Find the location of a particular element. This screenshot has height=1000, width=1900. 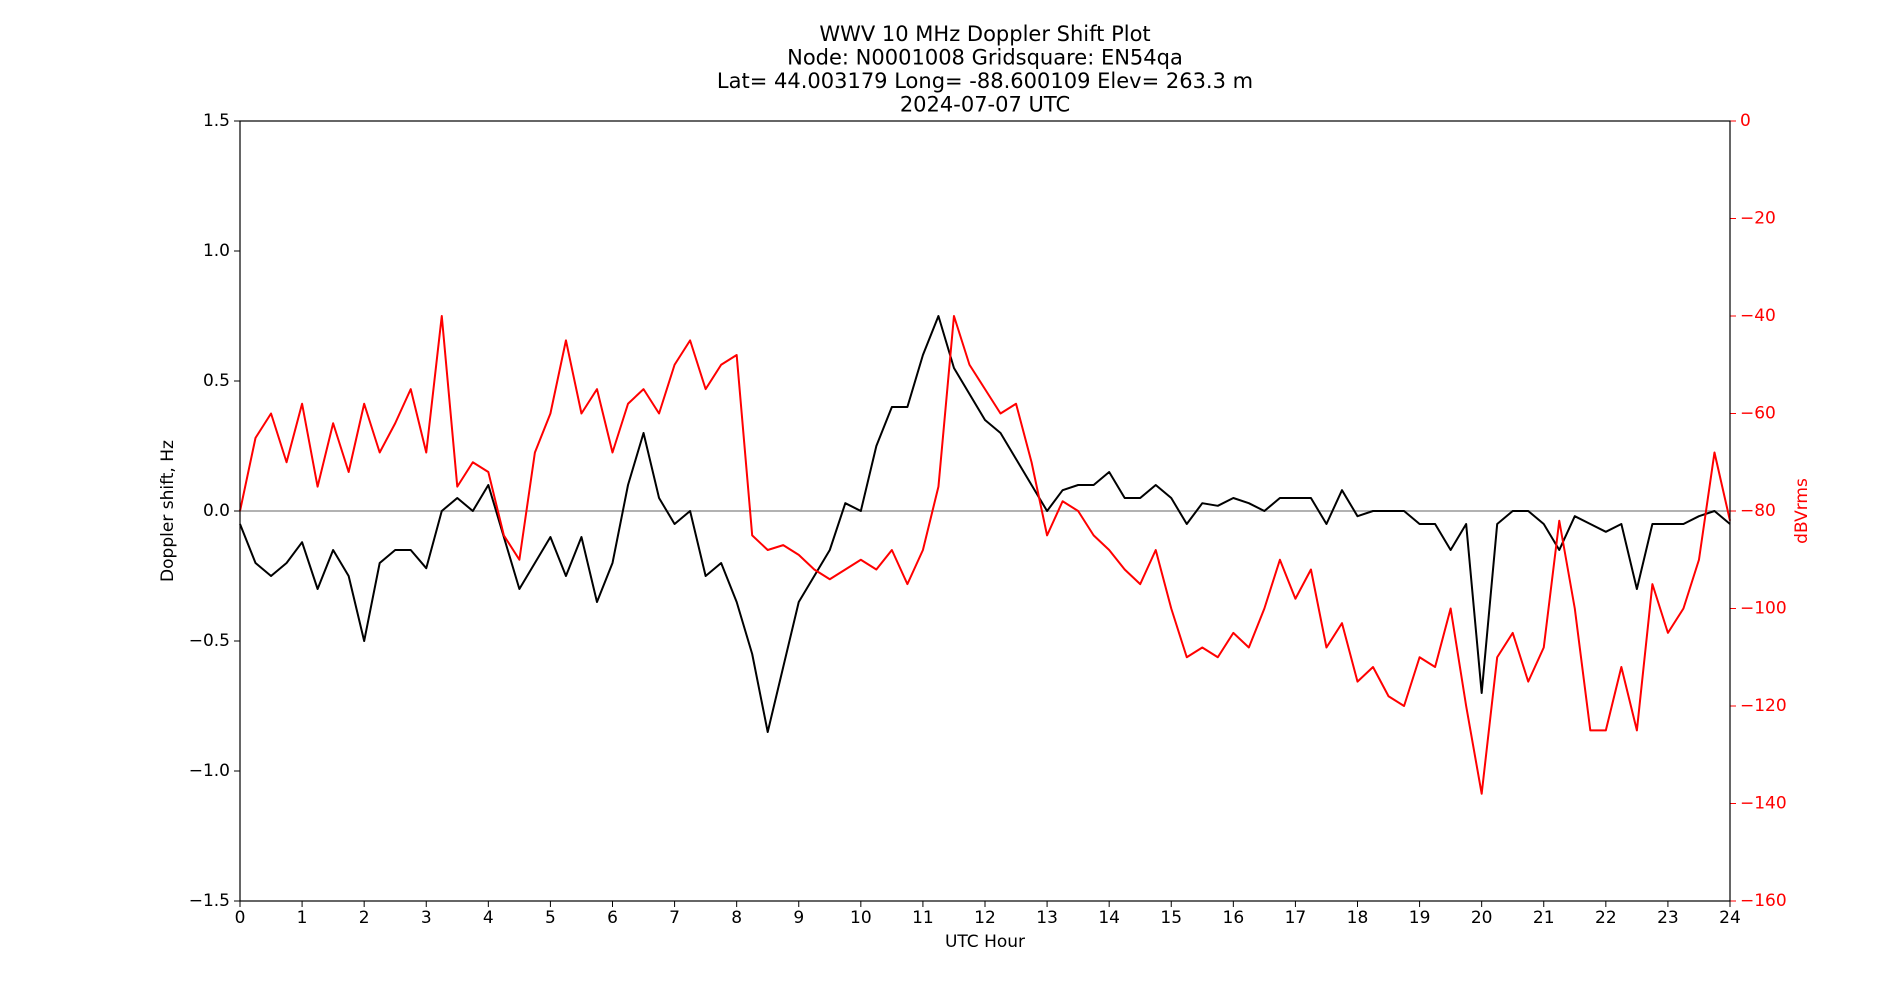

x-tick-label: 7 is located at coordinates (674, 918).